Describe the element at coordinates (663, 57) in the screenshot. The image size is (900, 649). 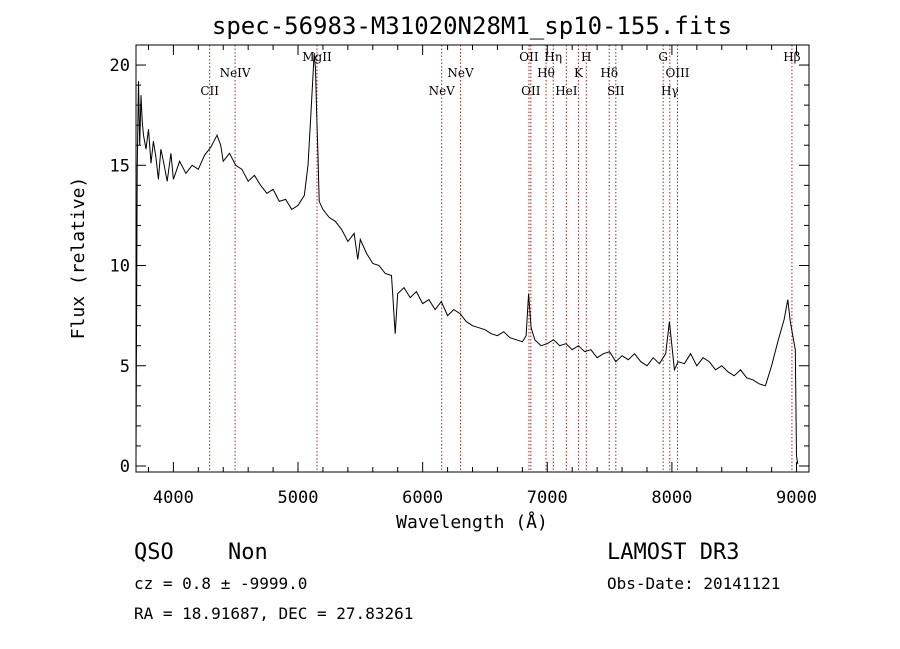
I see `line-marker-label: G` at that location.